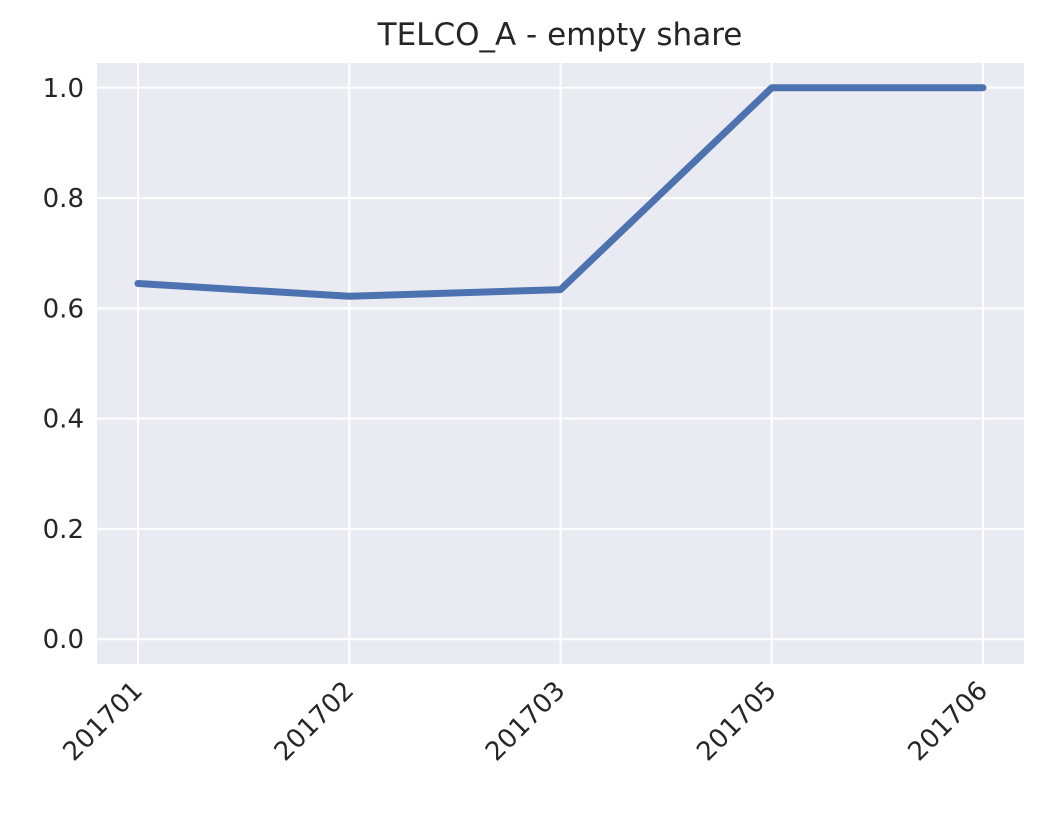 The image size is (1059, 826). Describe the element at coordinates (948, 721) in the screenshot. I see `x-tick-label: 201706` at that location.